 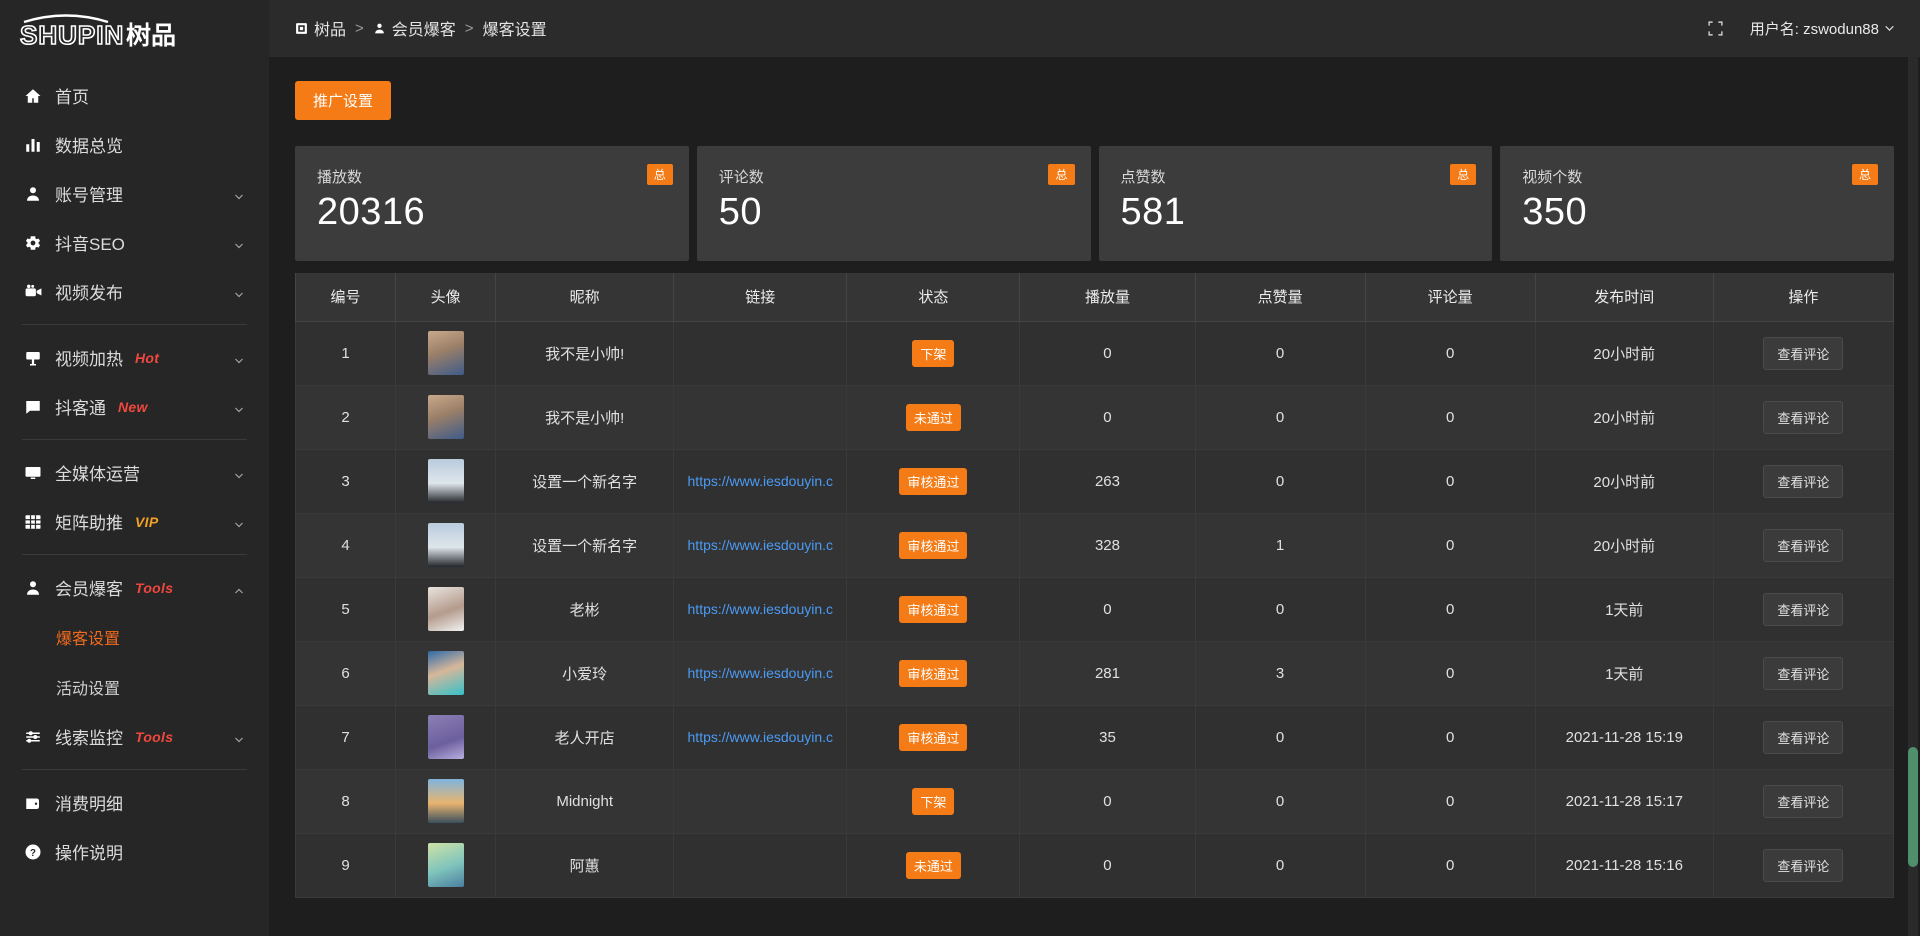 I want to click on cell-status: 审核通过, so click(x=933, y=673).